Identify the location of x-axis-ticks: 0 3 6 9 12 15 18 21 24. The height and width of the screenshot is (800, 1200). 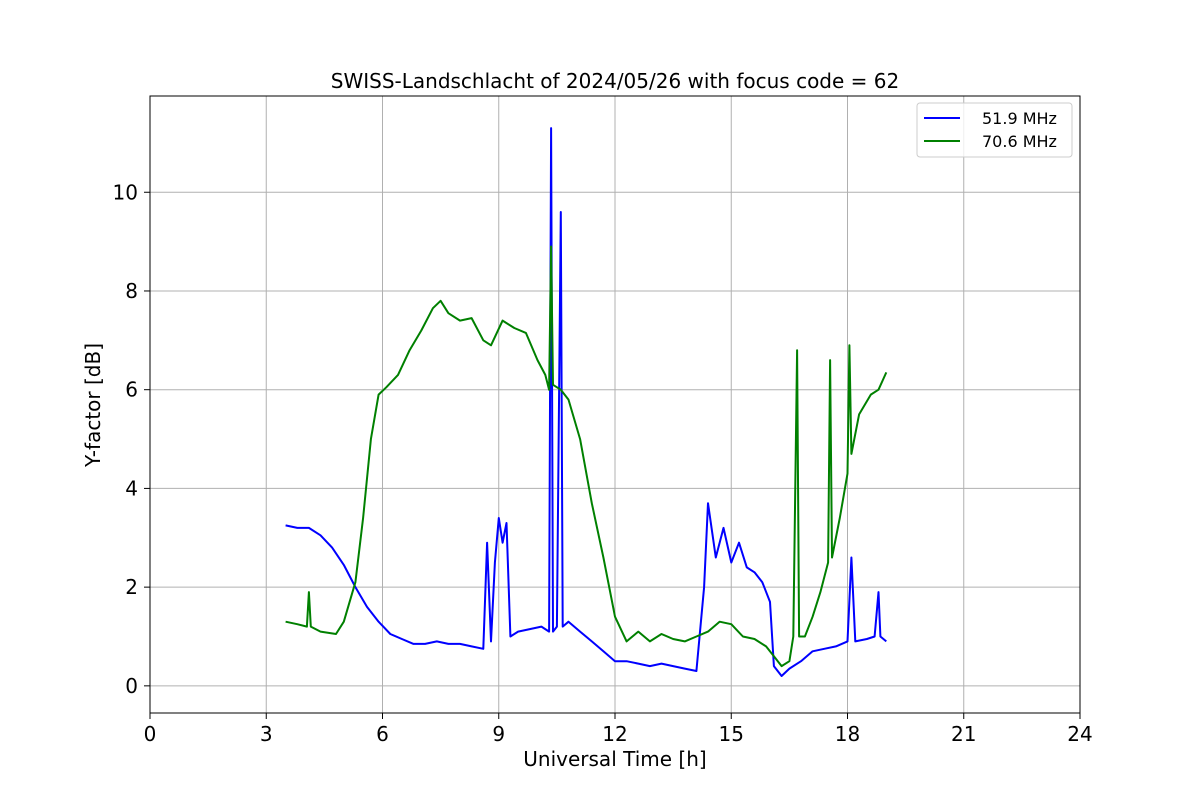
(618, 729).